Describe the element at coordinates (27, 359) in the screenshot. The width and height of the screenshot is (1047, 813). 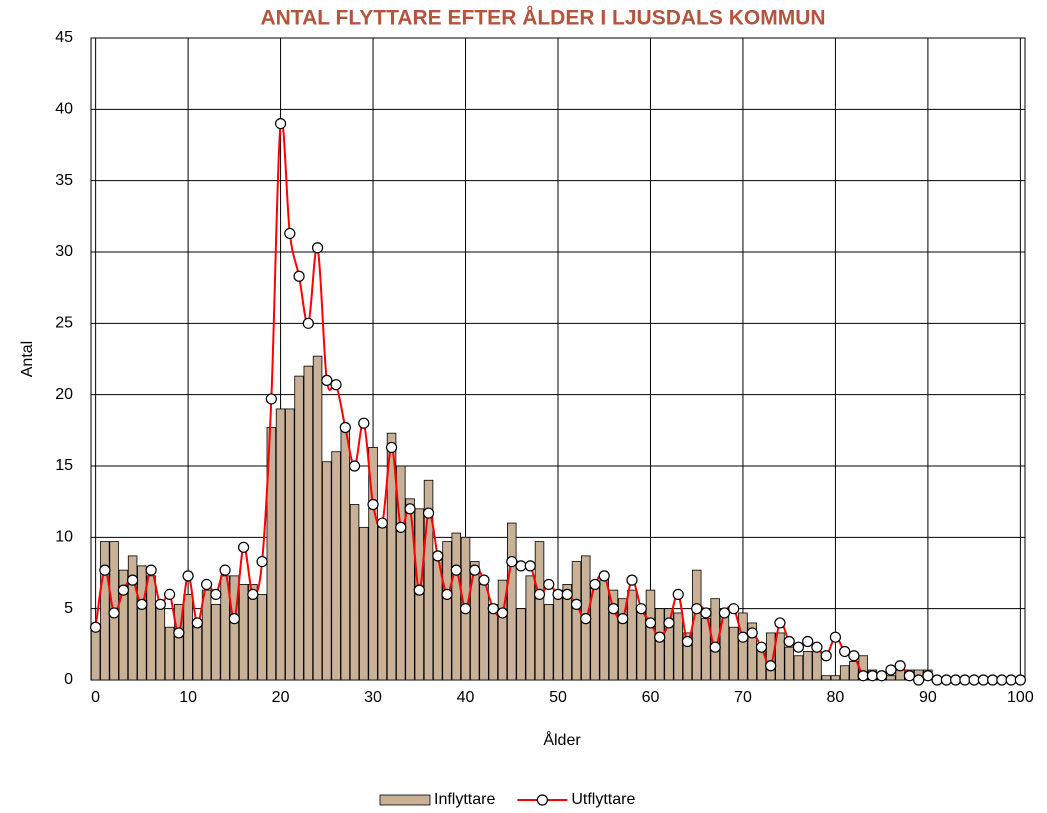
I see `y-axis-label: Antal` at that location.